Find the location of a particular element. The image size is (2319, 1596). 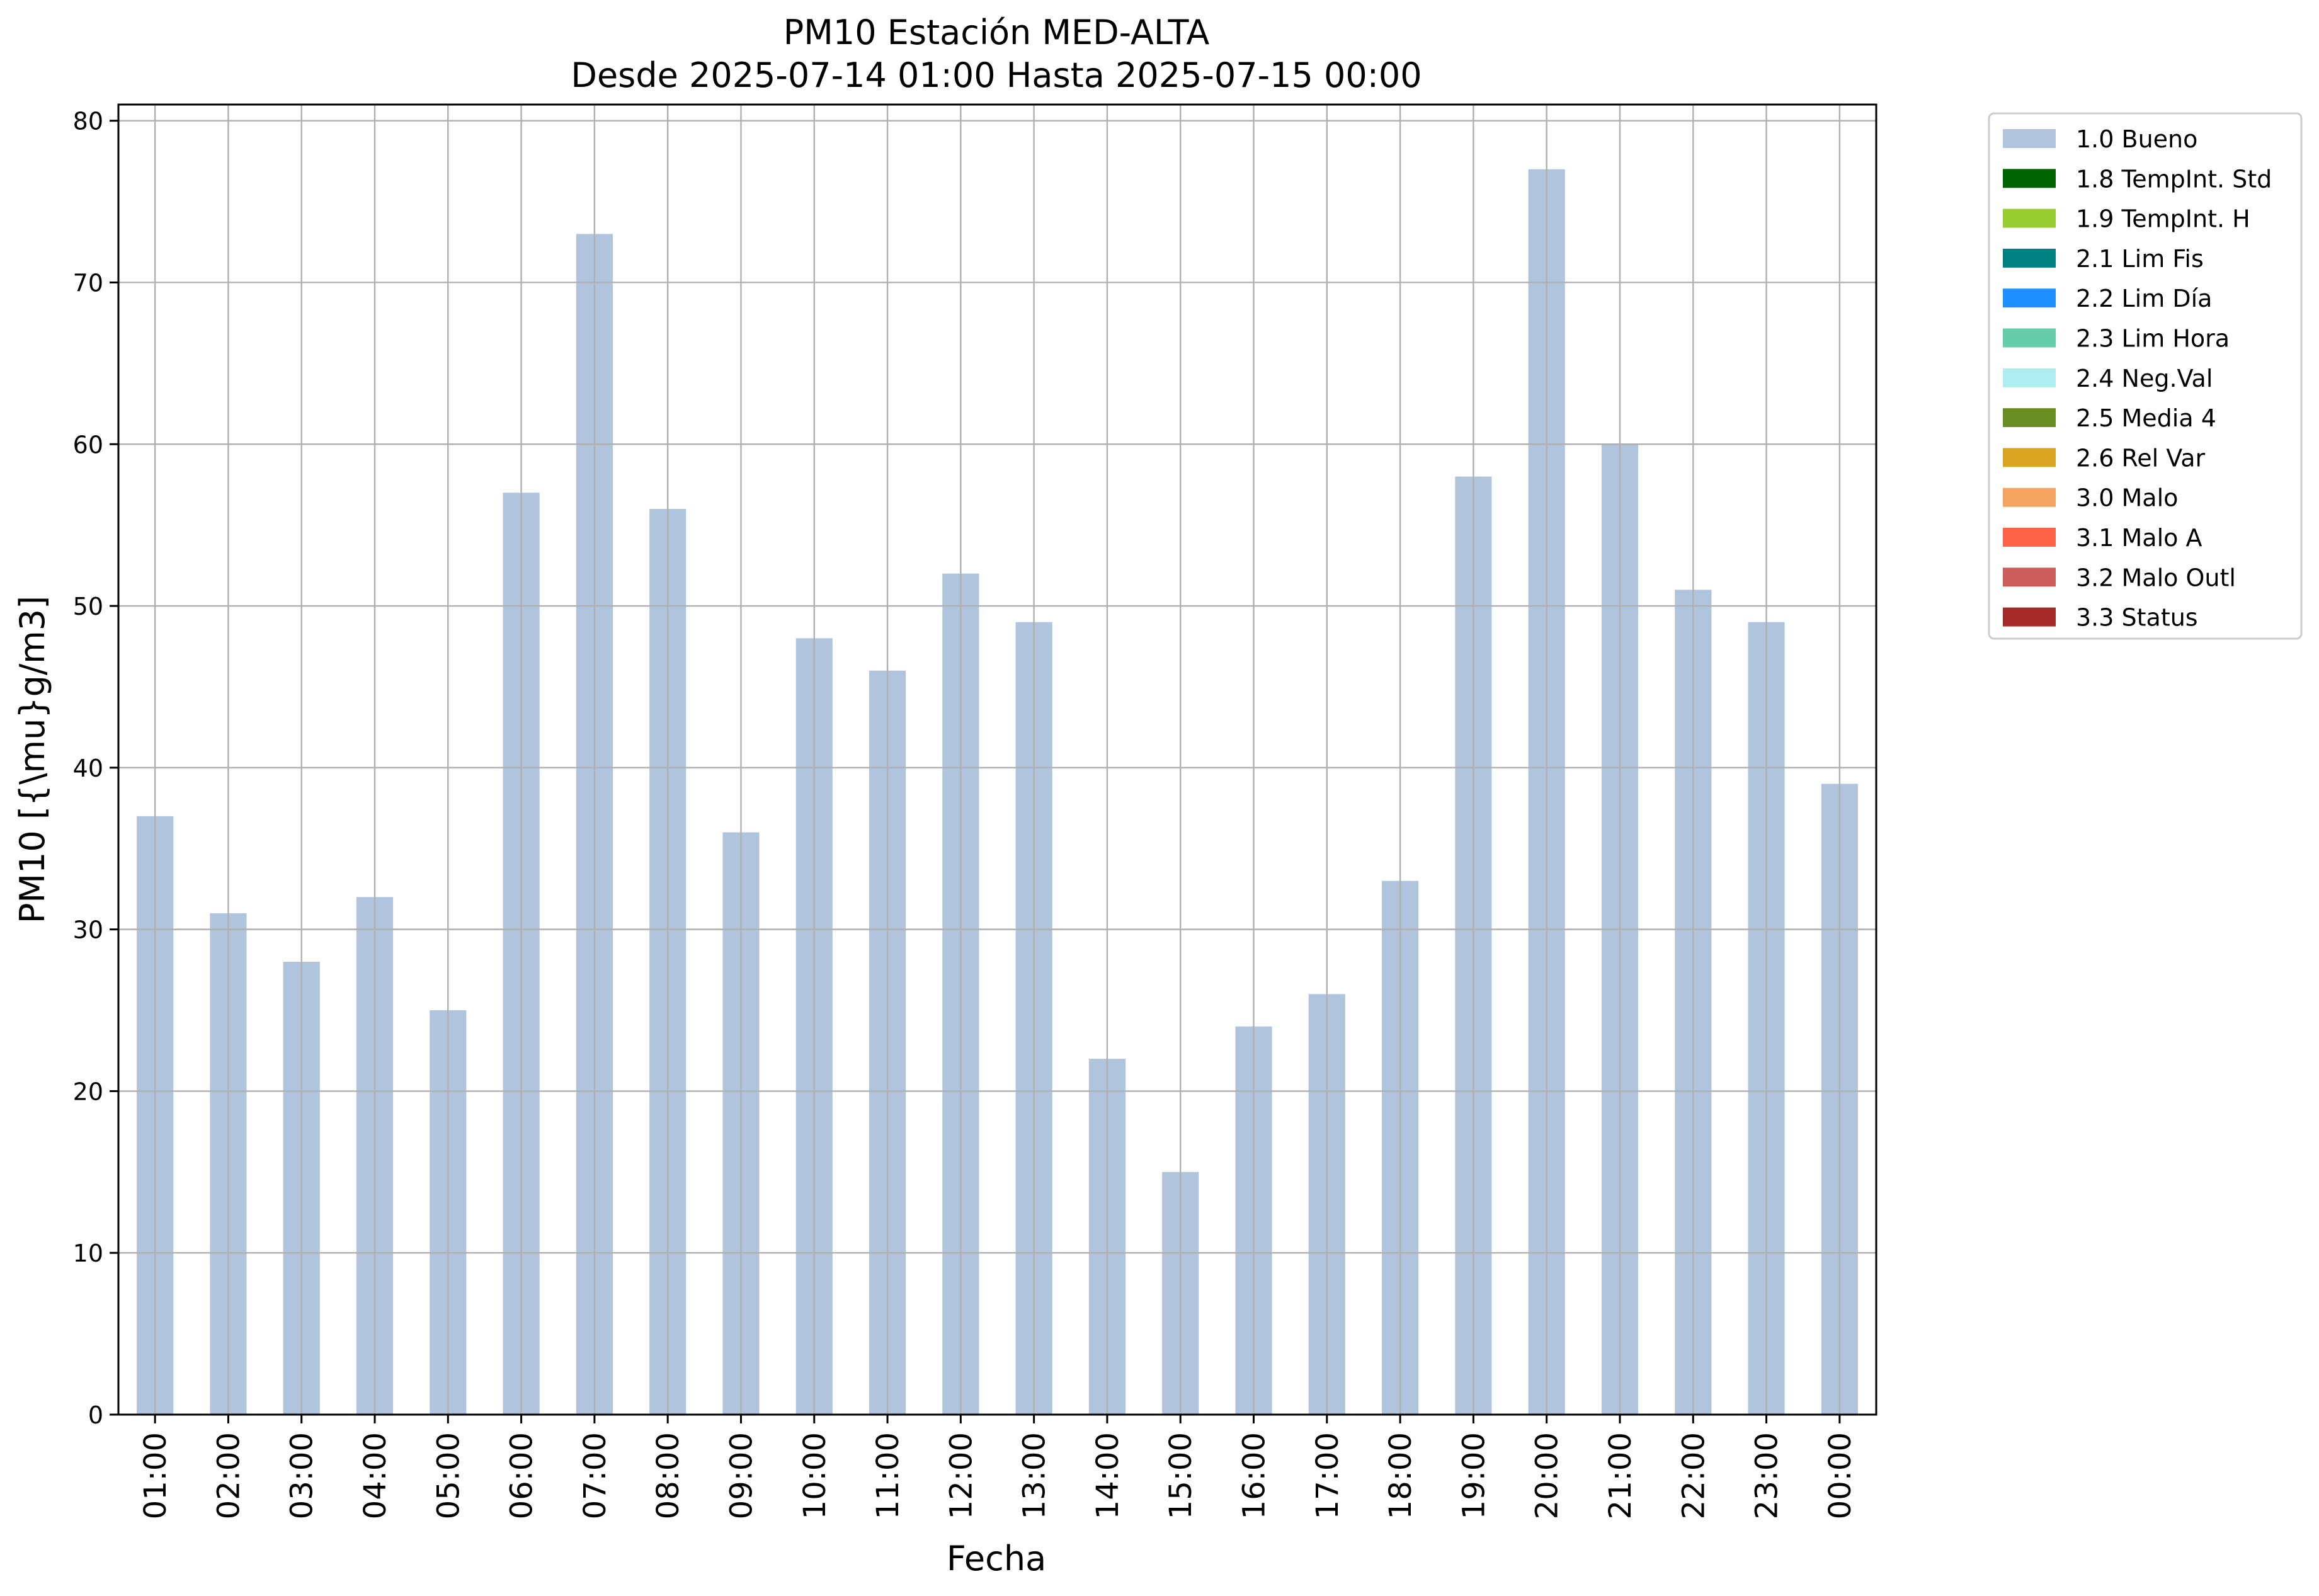

y-tick-label: 20 is located at coordinates (88, 1091).